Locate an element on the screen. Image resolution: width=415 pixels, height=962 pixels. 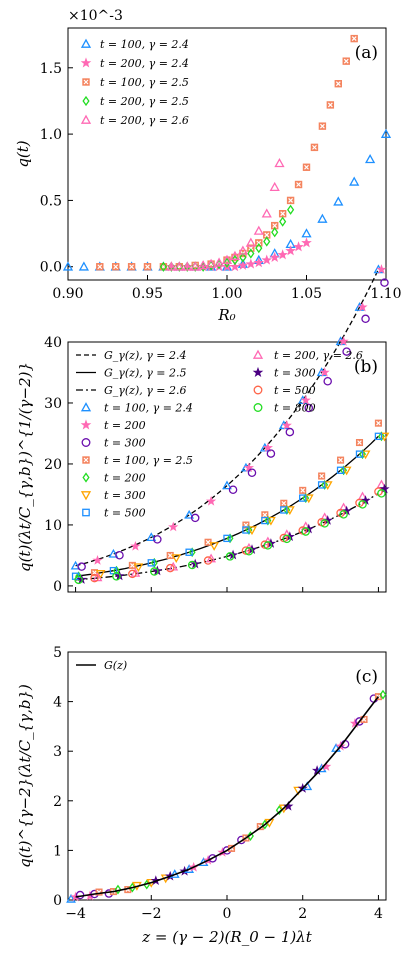
y-tick-label: 5 is located at coordinates (57, 653).